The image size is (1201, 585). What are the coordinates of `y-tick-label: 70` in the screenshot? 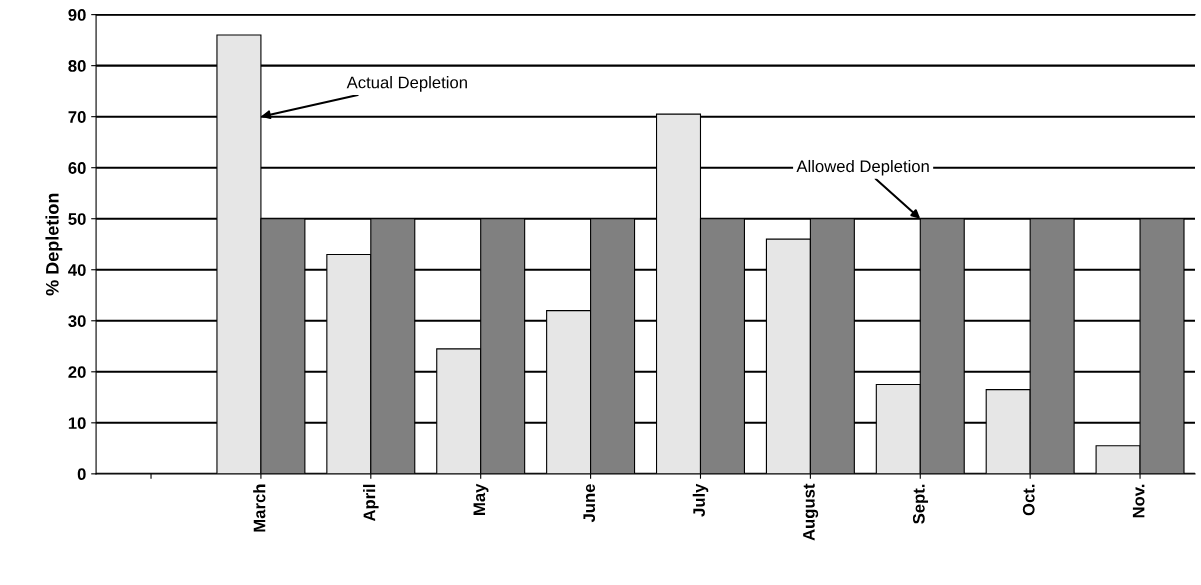 It's located at (77, 117).